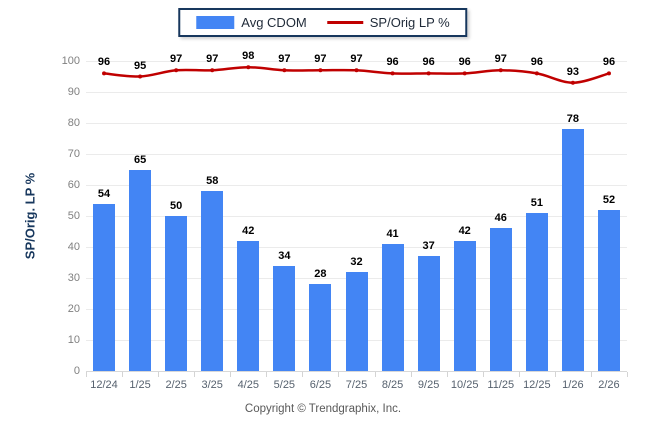  Describe the element at coordinates (356, 385) in the screenshot. I see `x-tick-label-7/25: 7/25` at that location.